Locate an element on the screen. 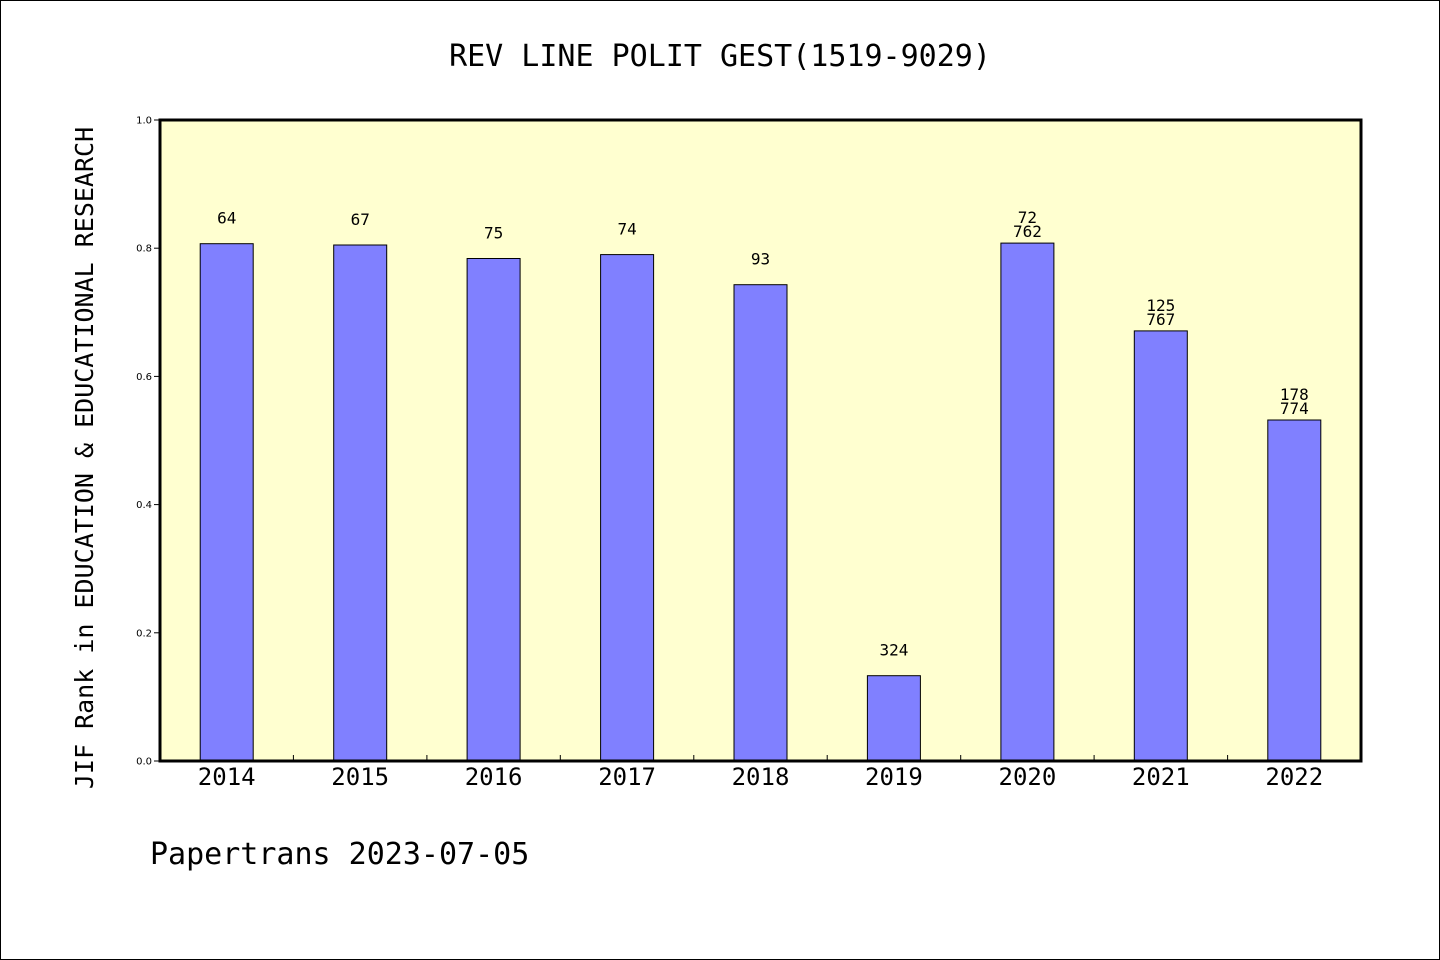  footer-source-date: Papertrans 2023-07-05 is located at coordinates (339, 854).